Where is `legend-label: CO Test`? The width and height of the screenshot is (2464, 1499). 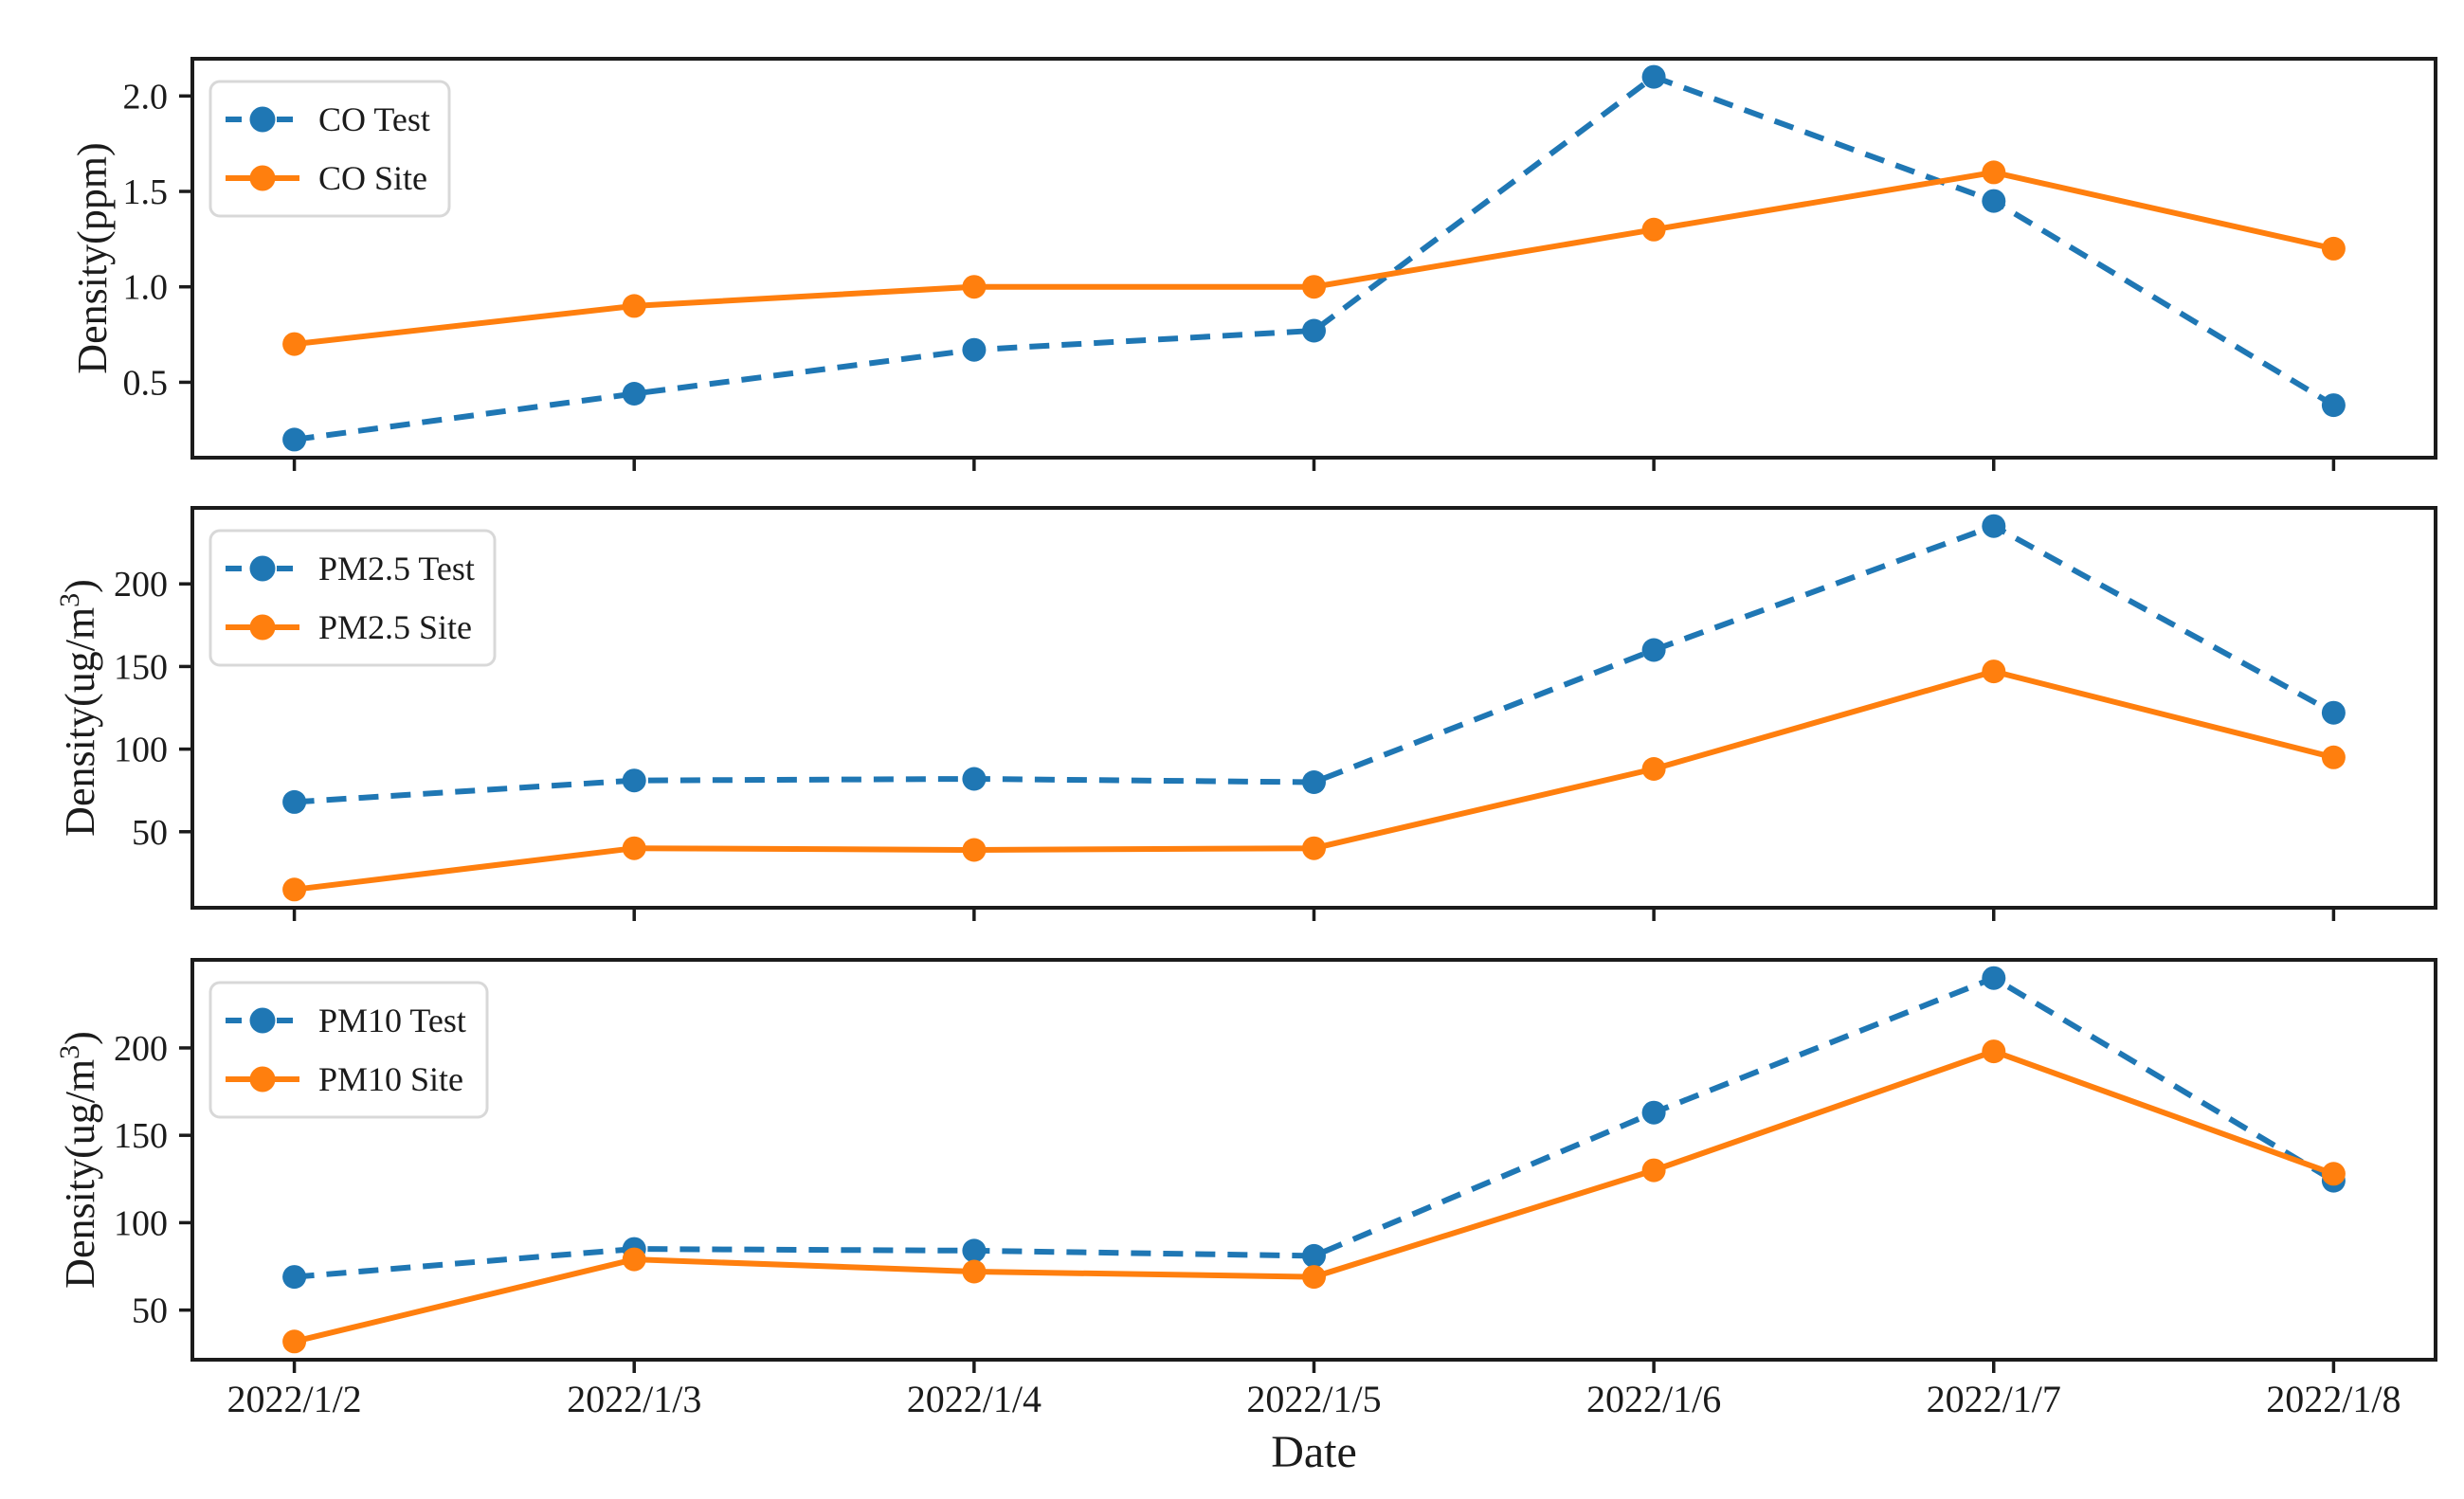
legend-label: CO Test is located at coordinates (374, 119).